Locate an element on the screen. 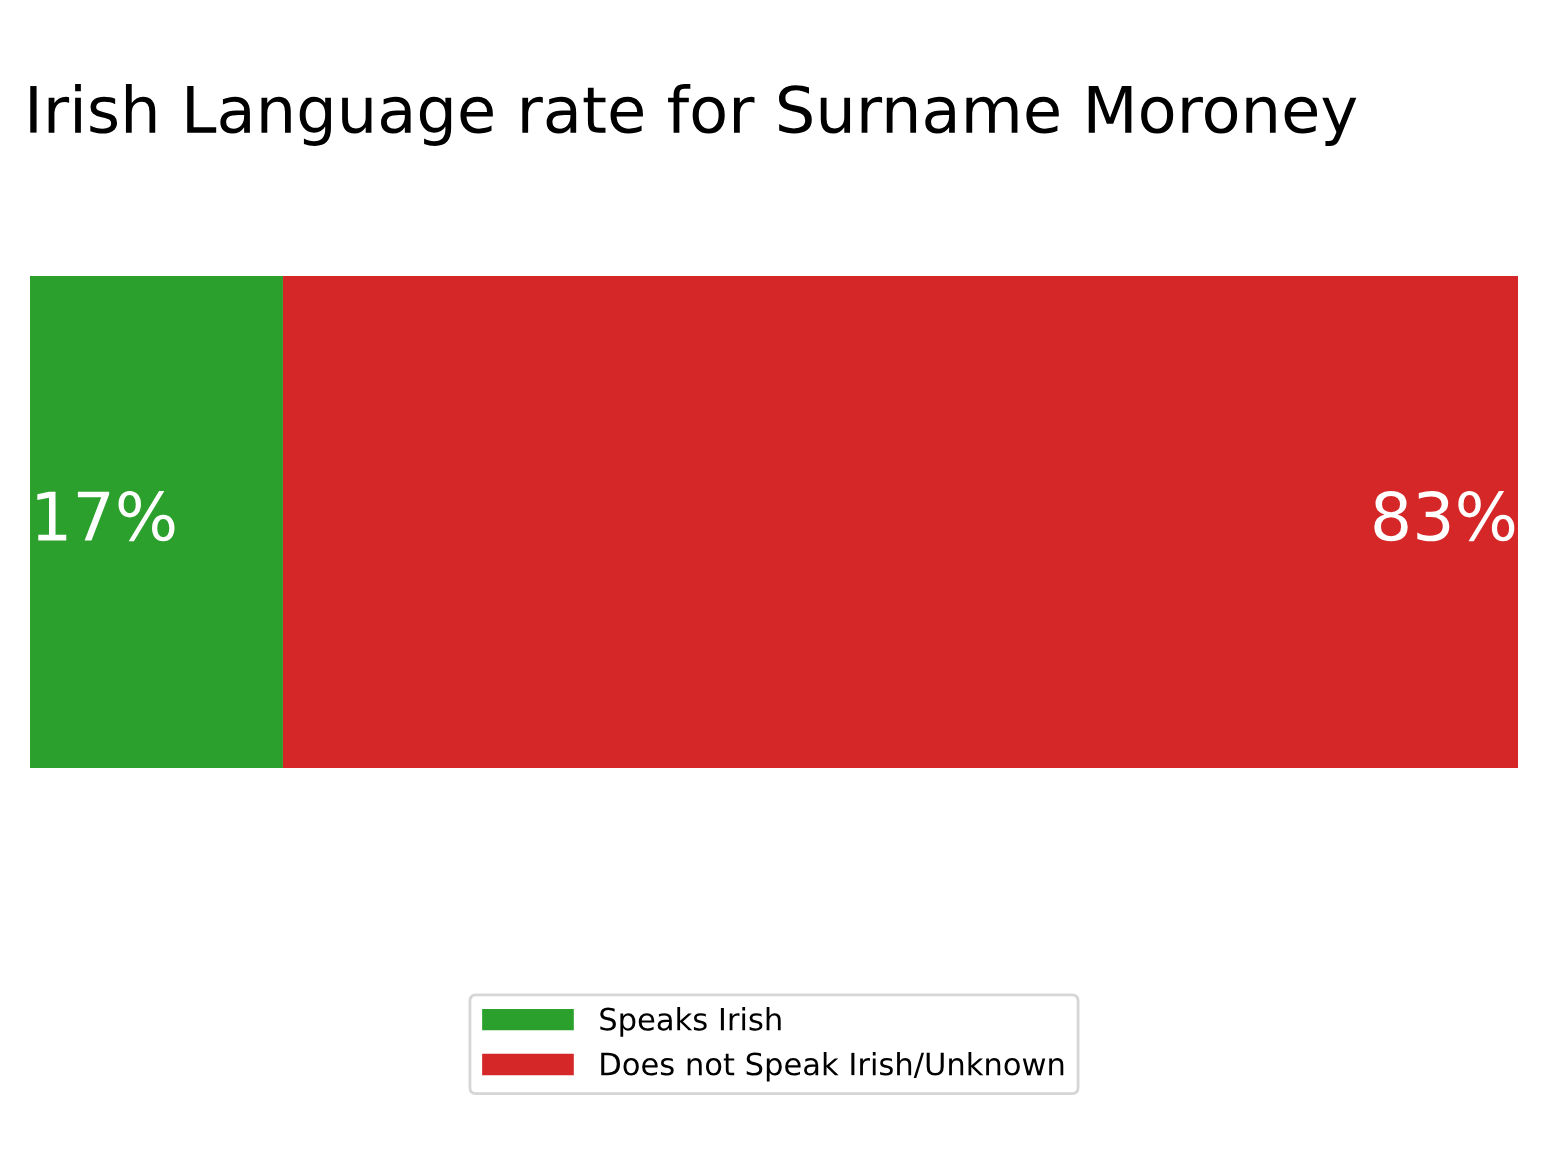  data-label: 83% is located at coordinates (1444, 516).